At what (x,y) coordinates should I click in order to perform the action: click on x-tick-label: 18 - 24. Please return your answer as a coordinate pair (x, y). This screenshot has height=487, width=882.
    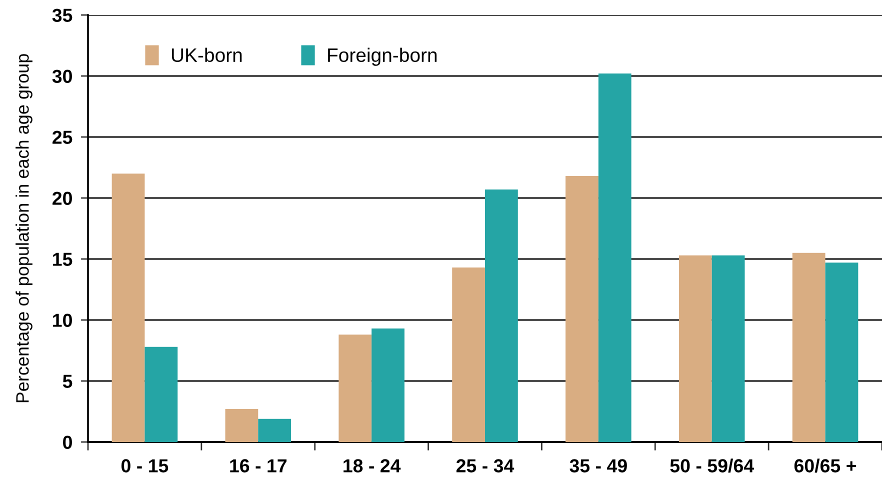
    Looking at the image, I should click on (372, 465).